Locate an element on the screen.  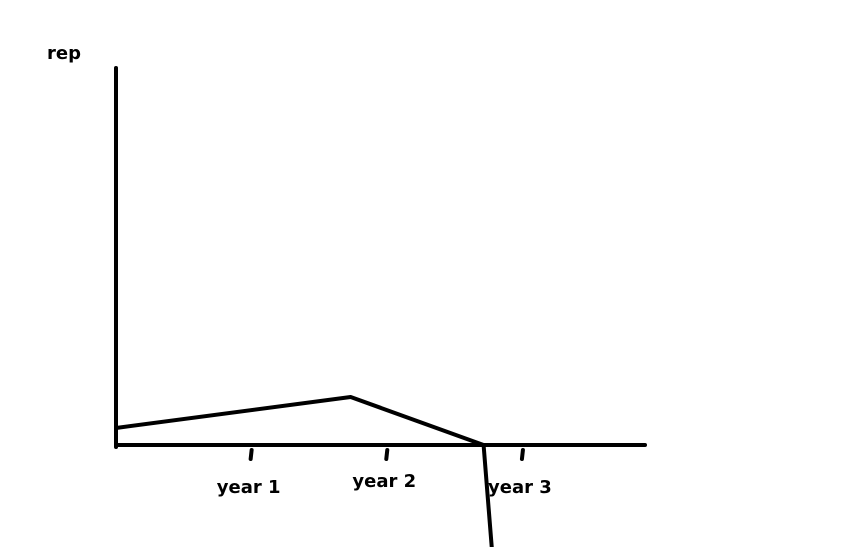
y-axis-label: rep is located at coordinates (64, 53).